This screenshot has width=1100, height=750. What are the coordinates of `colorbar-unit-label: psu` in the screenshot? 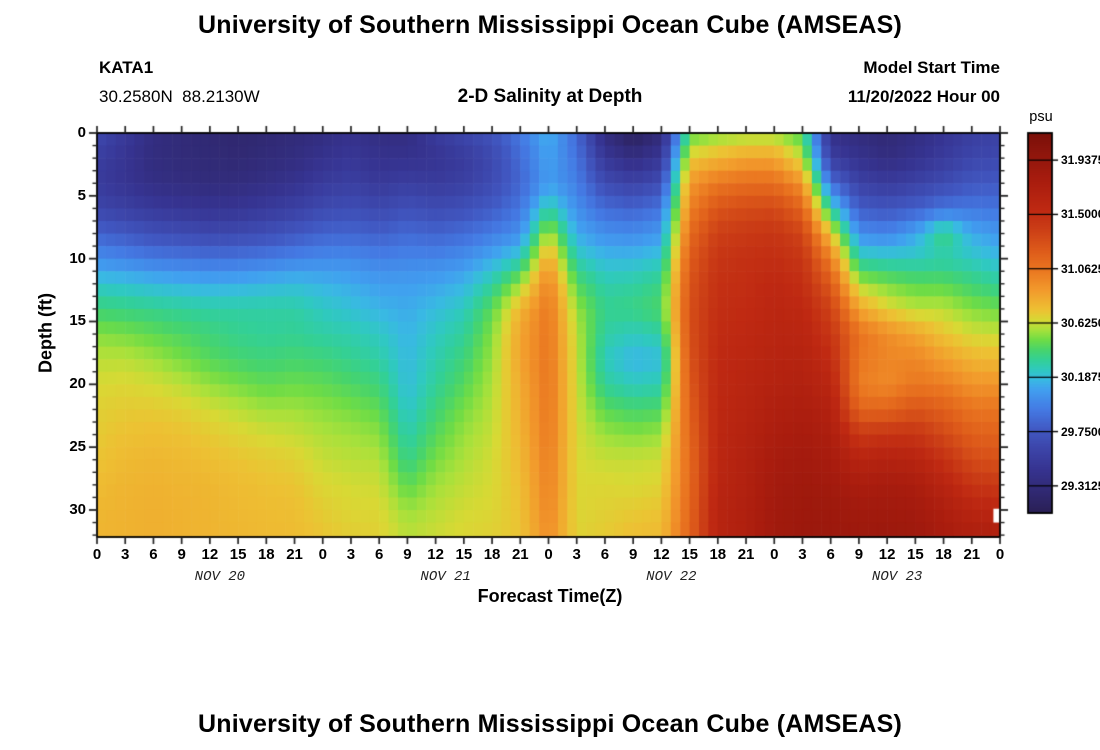 It's located at (1041, 117).